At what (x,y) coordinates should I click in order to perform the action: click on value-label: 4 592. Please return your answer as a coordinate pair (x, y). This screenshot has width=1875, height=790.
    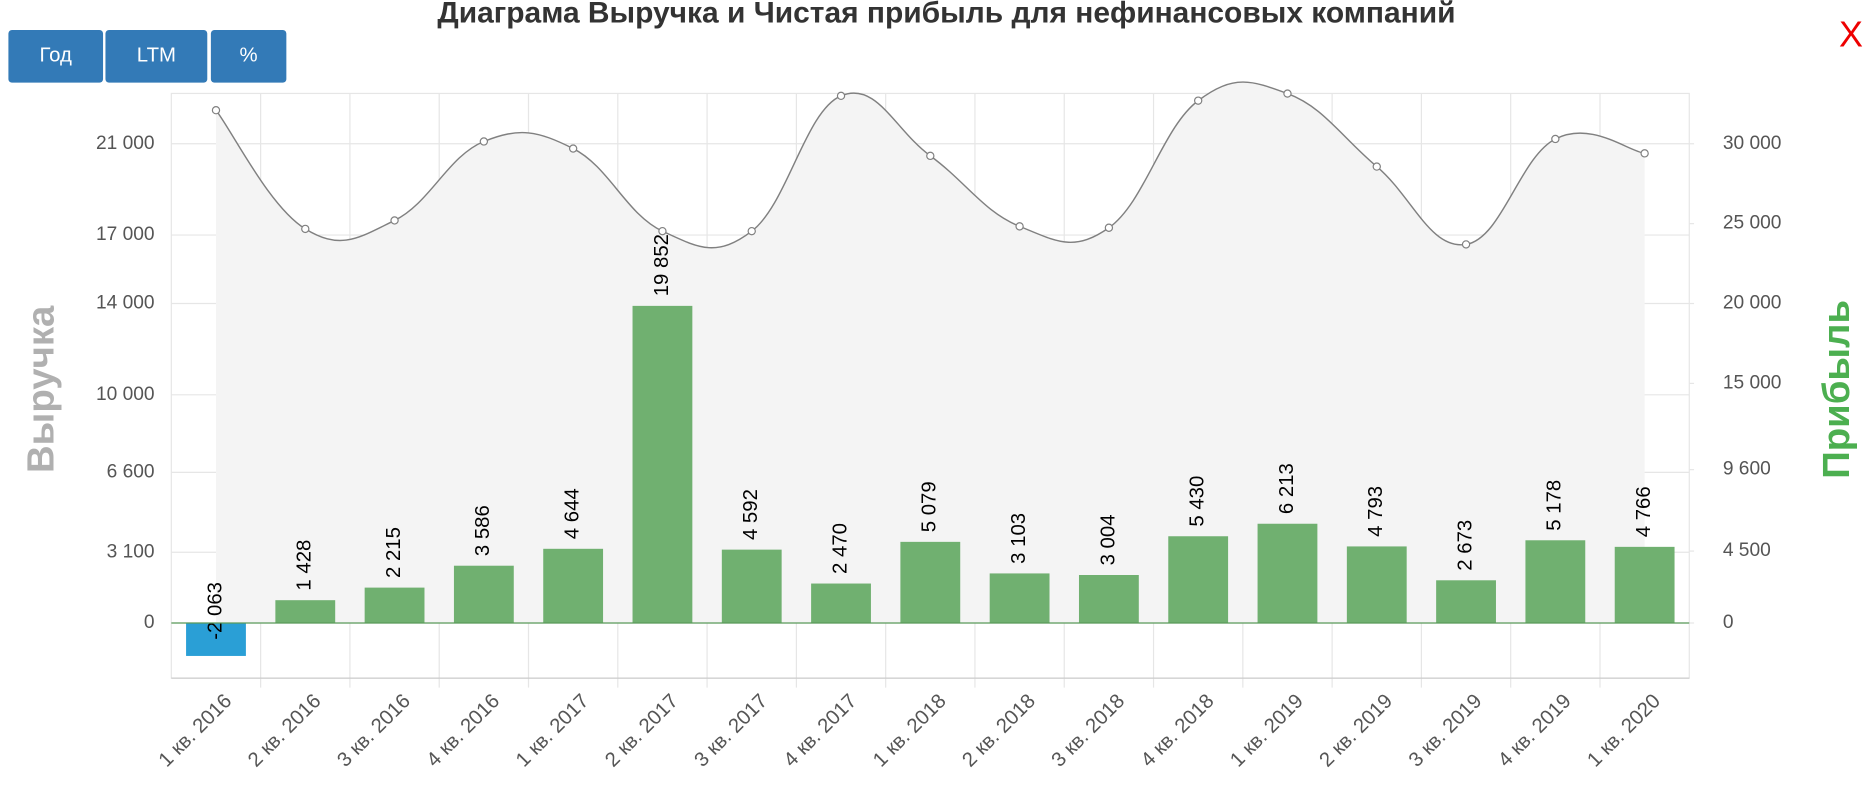
    Looking at the image, I should click on (751, 514).